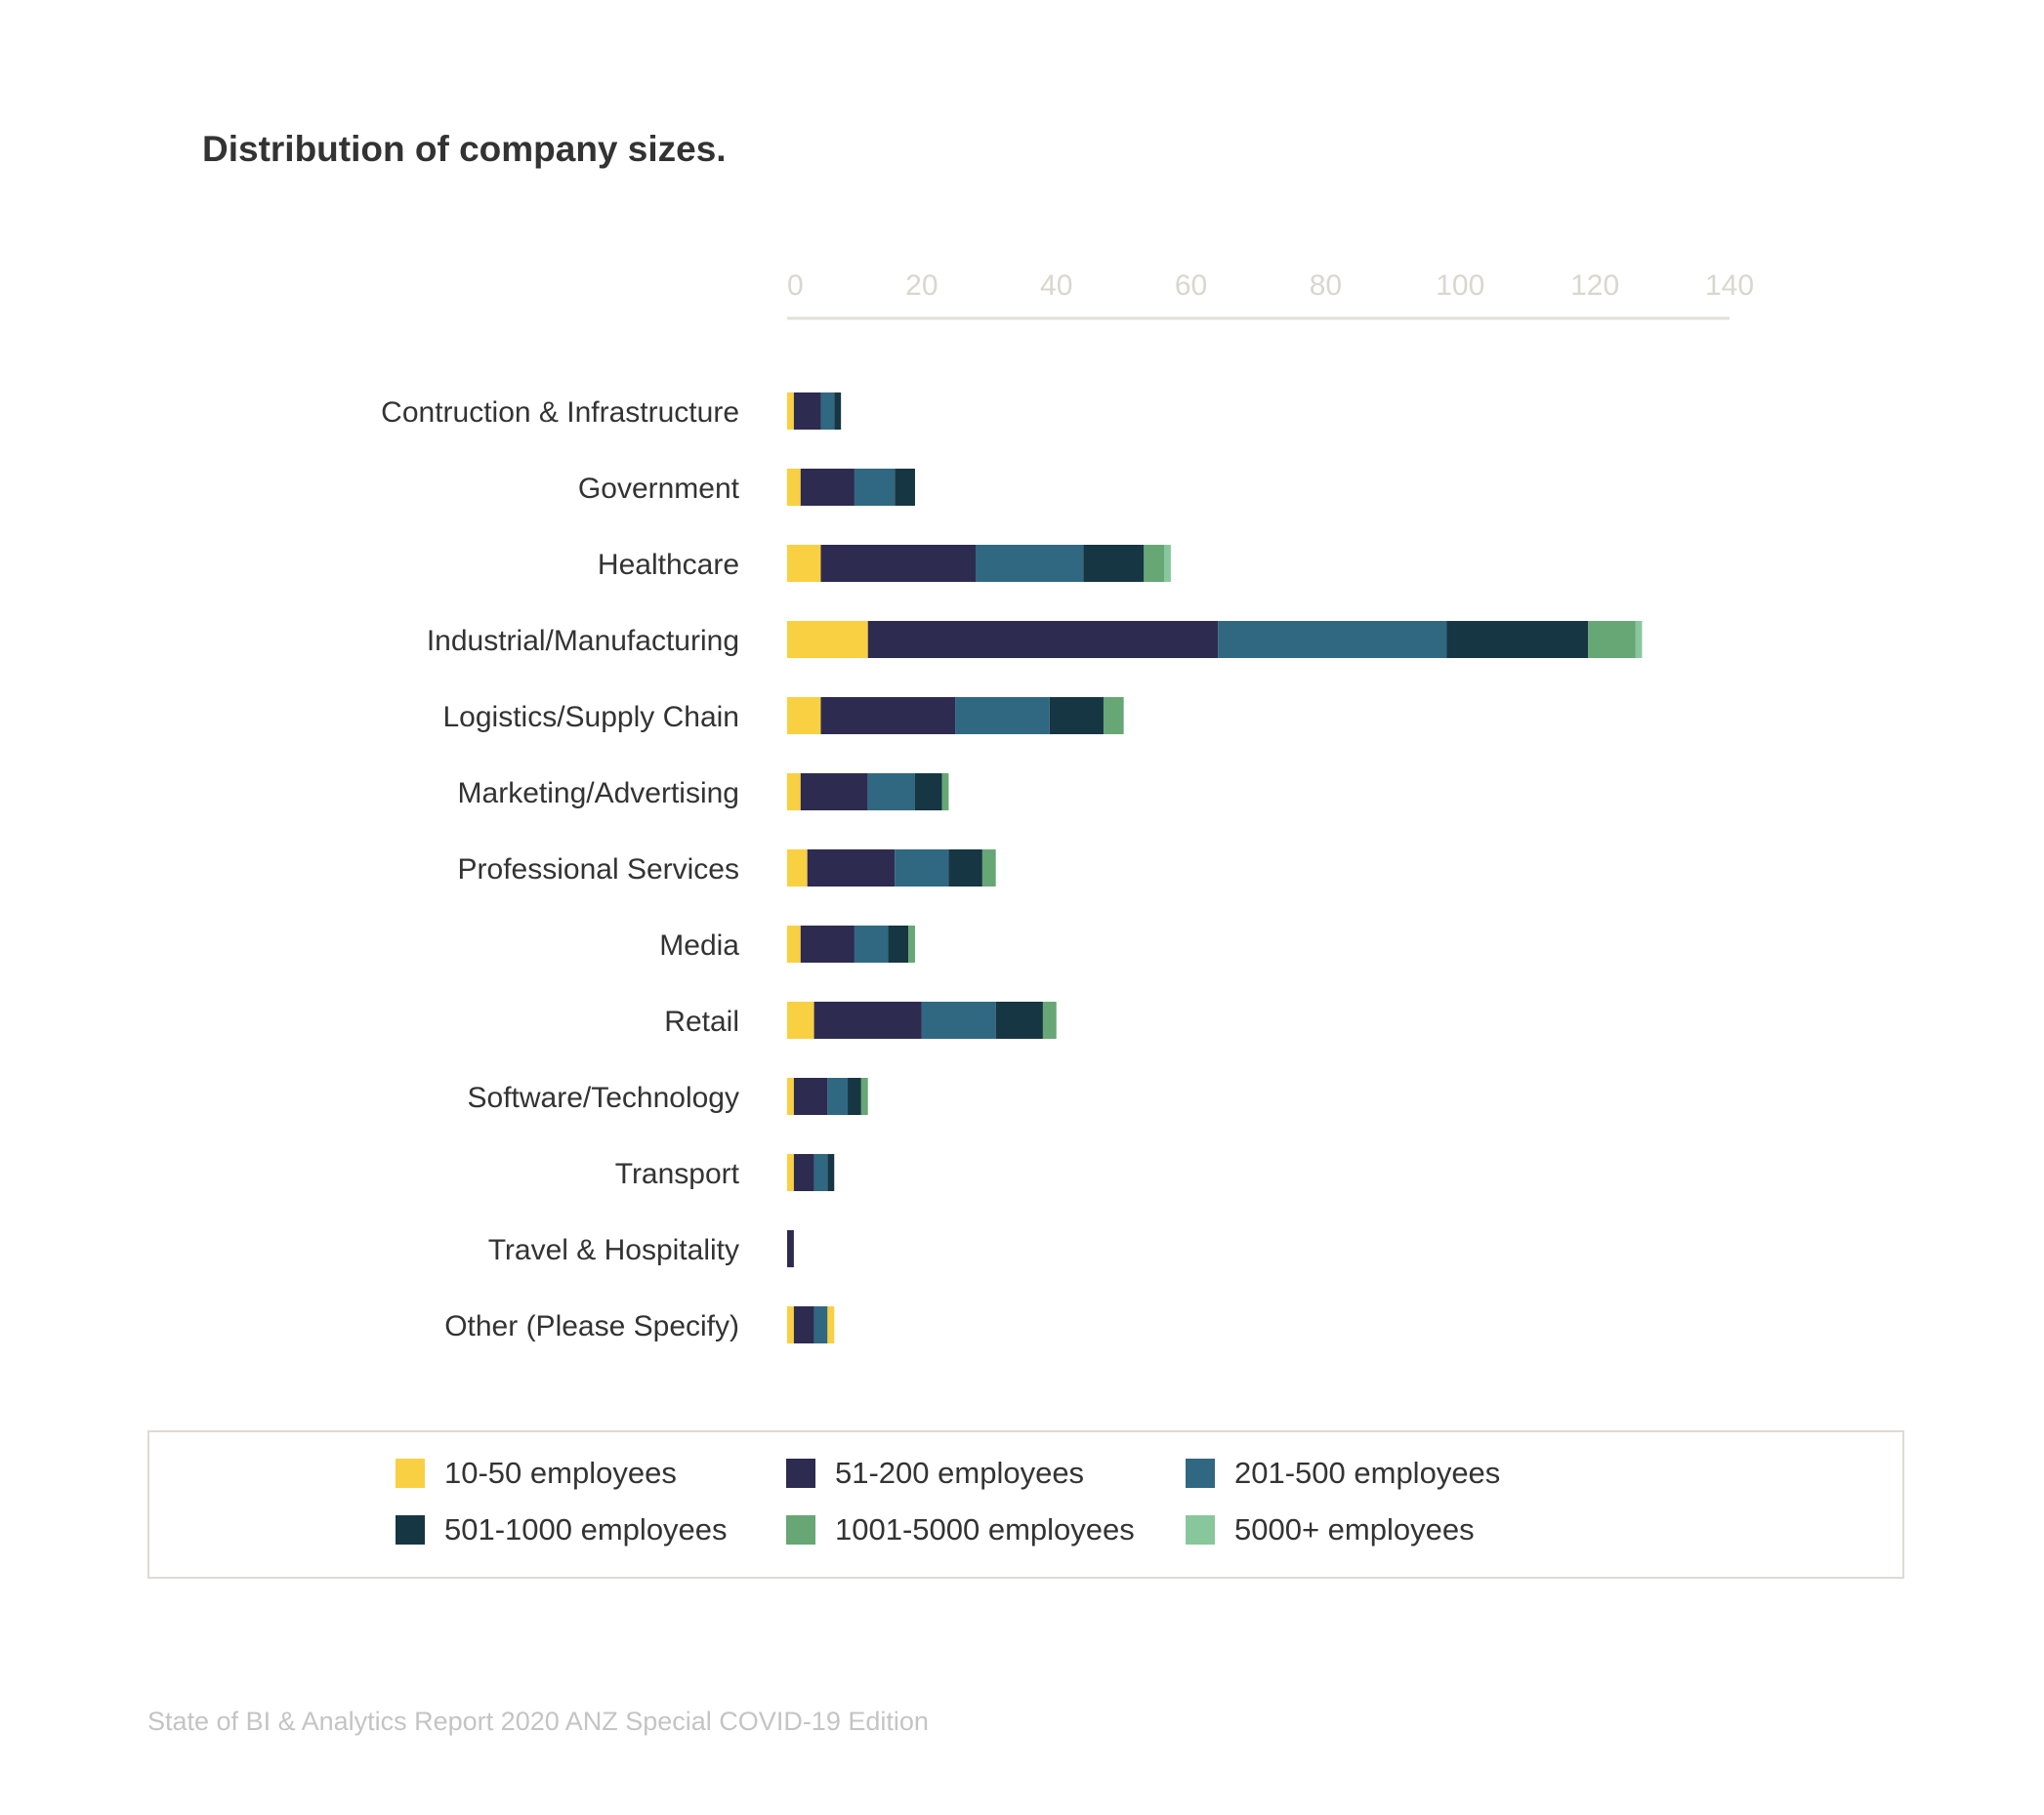  I want to click on category-label-11: Travel & Hospitality, so click(613, 1250).